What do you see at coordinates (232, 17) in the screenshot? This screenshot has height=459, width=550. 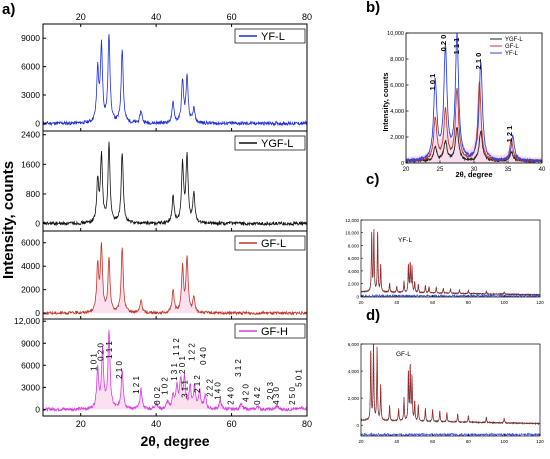 I see `x-tick-label-top: 60` at bounding box center [232, 17].